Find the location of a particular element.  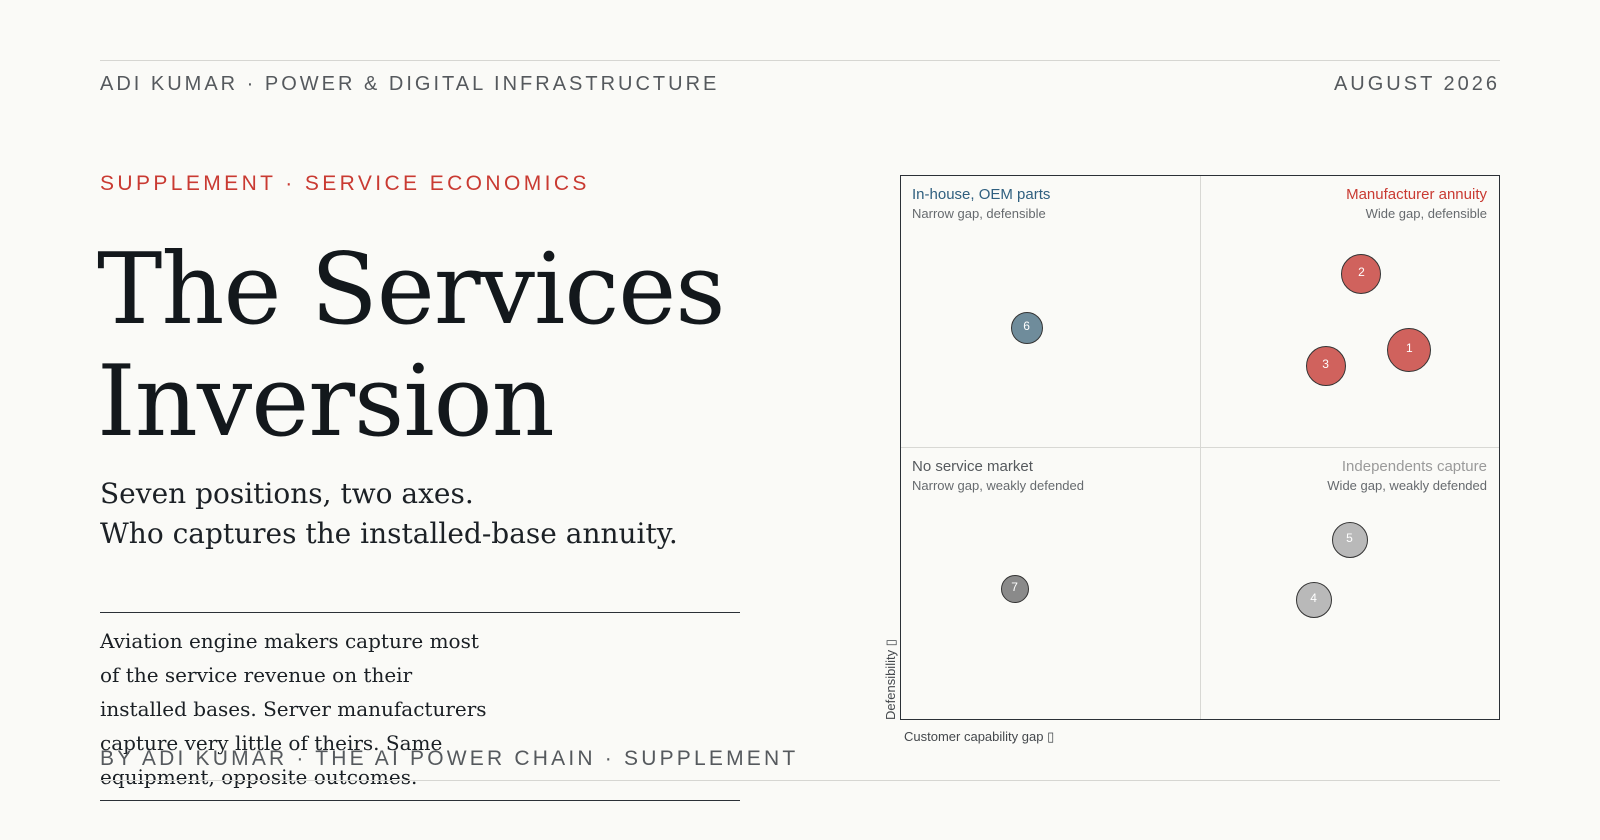

quadrant-bottom-right-title: Independents capture is located at coordinates (1414, 466).